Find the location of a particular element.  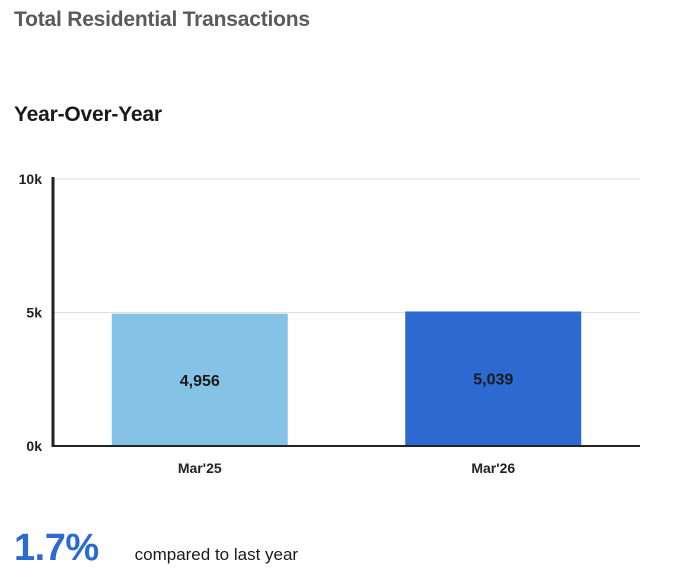

x-tick-label: Mar'26 is located at coordinates (493, 468).